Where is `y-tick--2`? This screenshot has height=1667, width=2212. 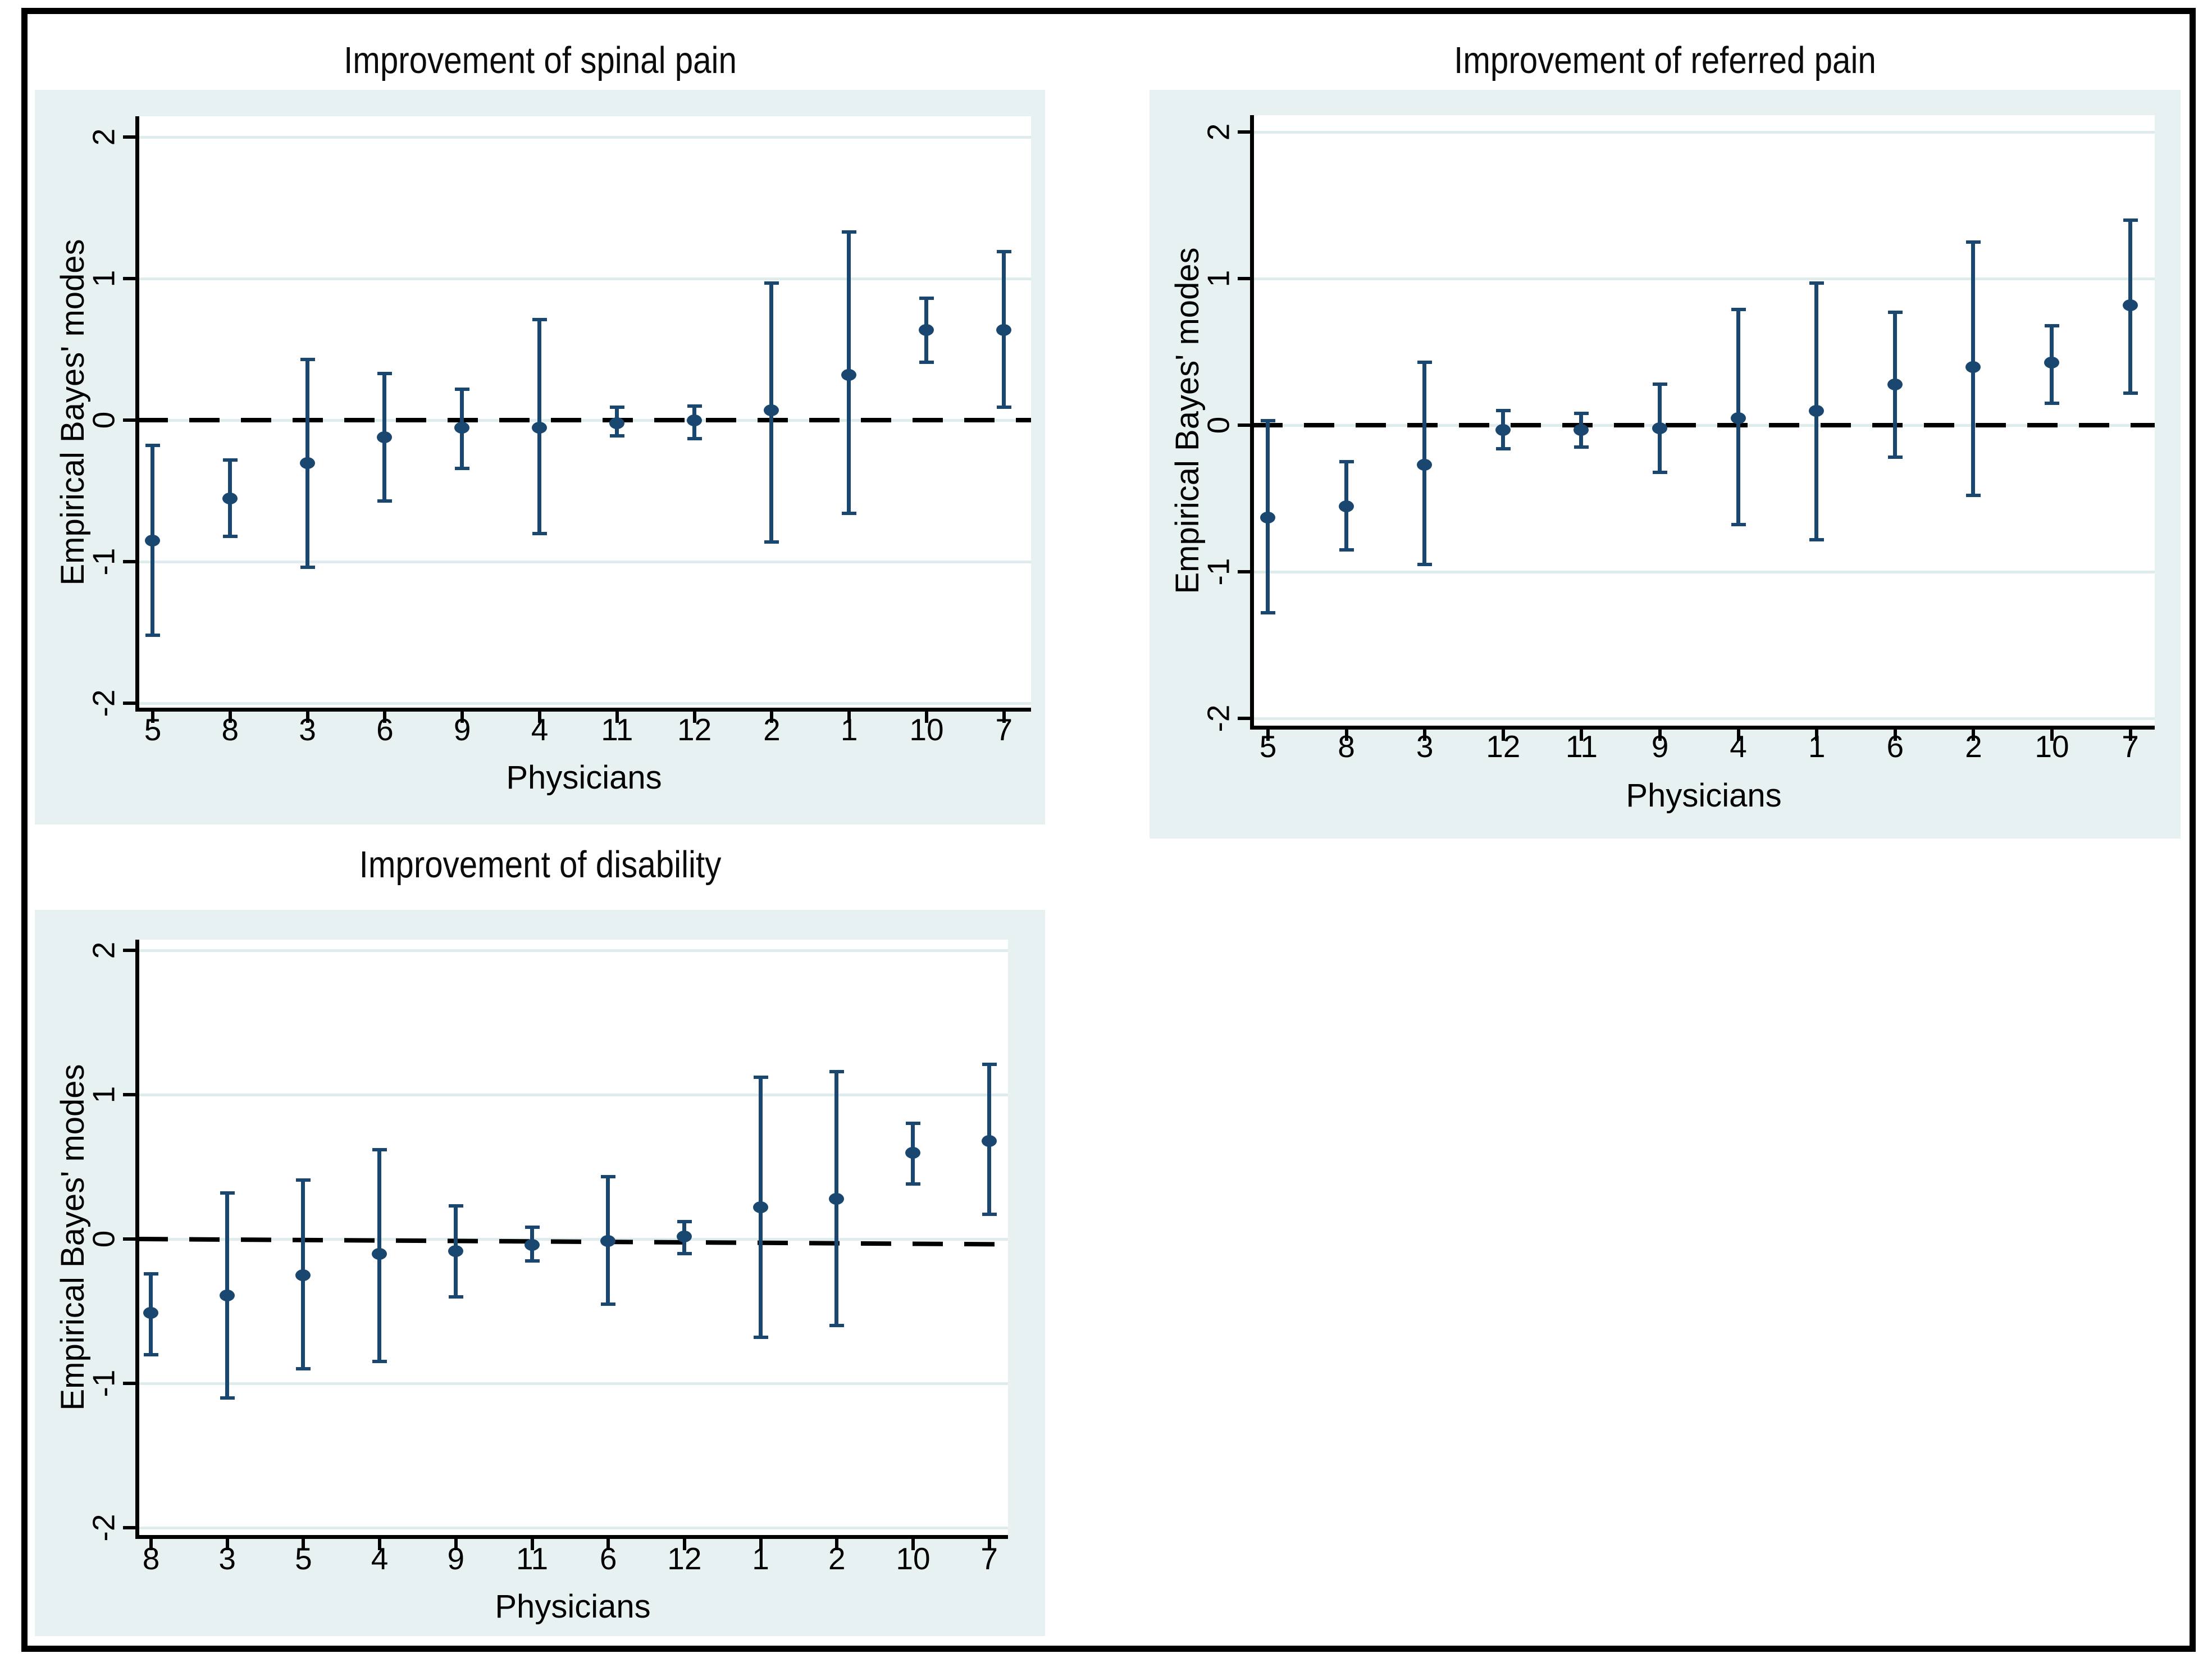 y-tick--2 is located at coordinates (129, 703).